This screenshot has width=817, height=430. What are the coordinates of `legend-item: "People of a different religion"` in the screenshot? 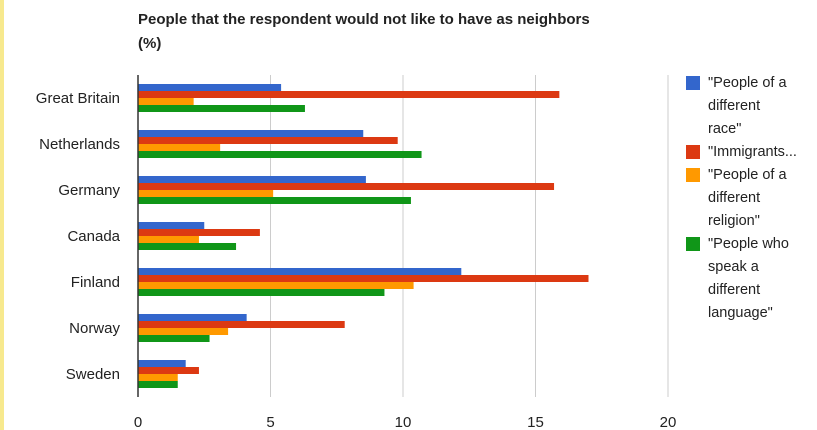 It's located at (750, 198).